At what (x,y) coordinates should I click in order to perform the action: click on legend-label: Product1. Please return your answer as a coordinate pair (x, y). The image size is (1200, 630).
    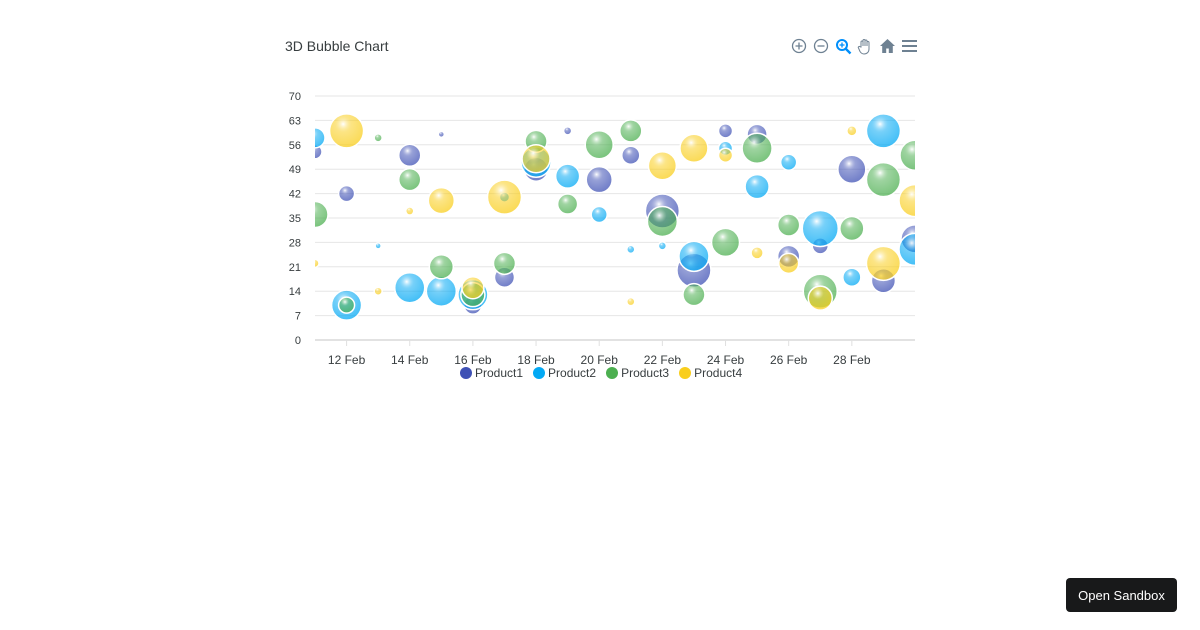
    Looking at the image, I should click on (499, 373).